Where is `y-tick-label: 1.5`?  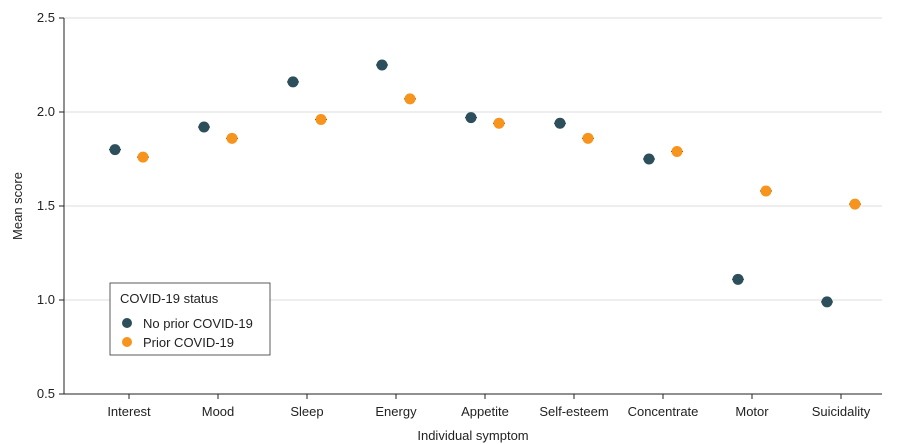 y-tick-label: 1.5 is located at coordinates (46, 205).